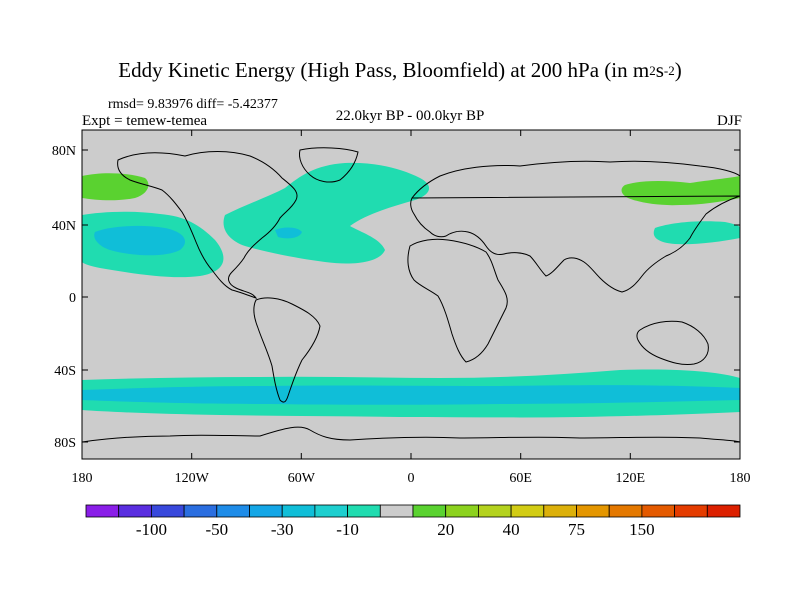 This screenshot has height=600, width=800. I want to click on colorbar-label: -100, so click(151, 529).